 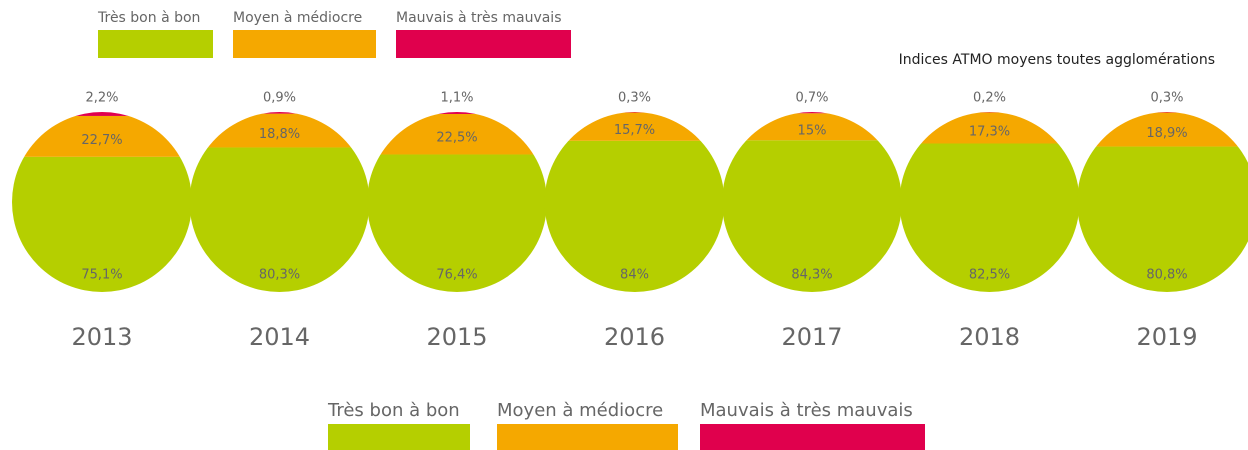 I want to click on data-label: 2,2%, so click(x=101, y=98).